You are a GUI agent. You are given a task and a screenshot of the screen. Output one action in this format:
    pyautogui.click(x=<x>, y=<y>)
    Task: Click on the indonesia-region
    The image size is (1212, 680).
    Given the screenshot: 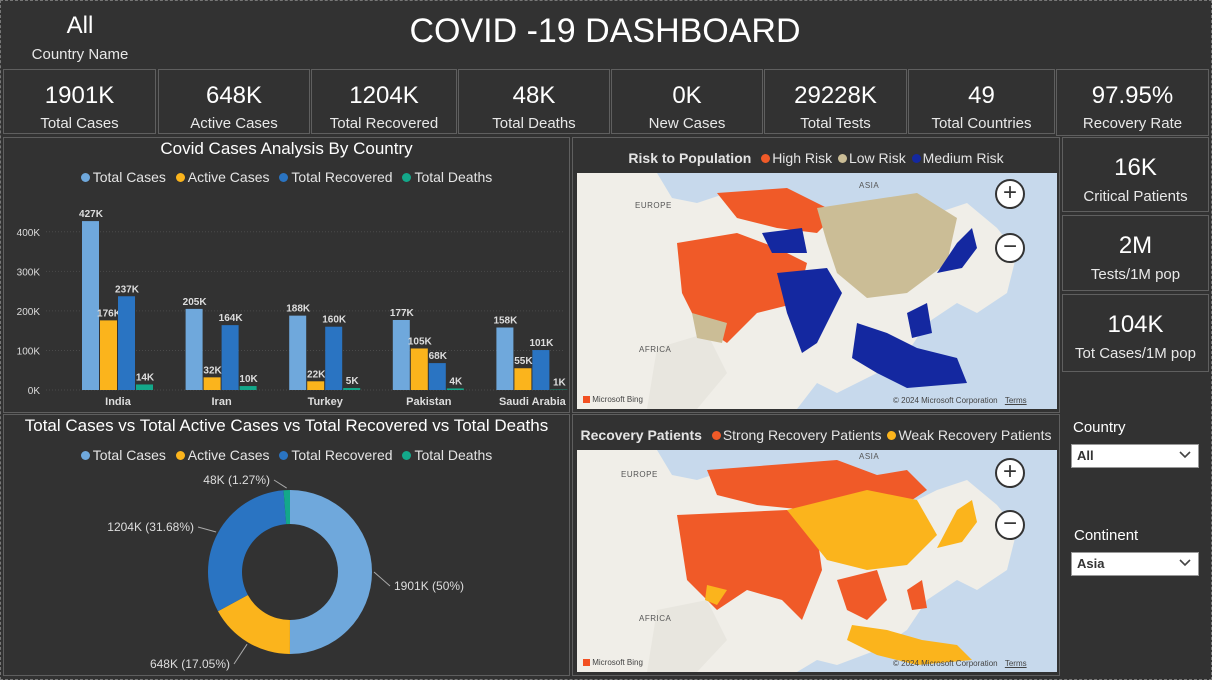 What is the action you would take?
    pyautogui.click(x=909, y=645)
    